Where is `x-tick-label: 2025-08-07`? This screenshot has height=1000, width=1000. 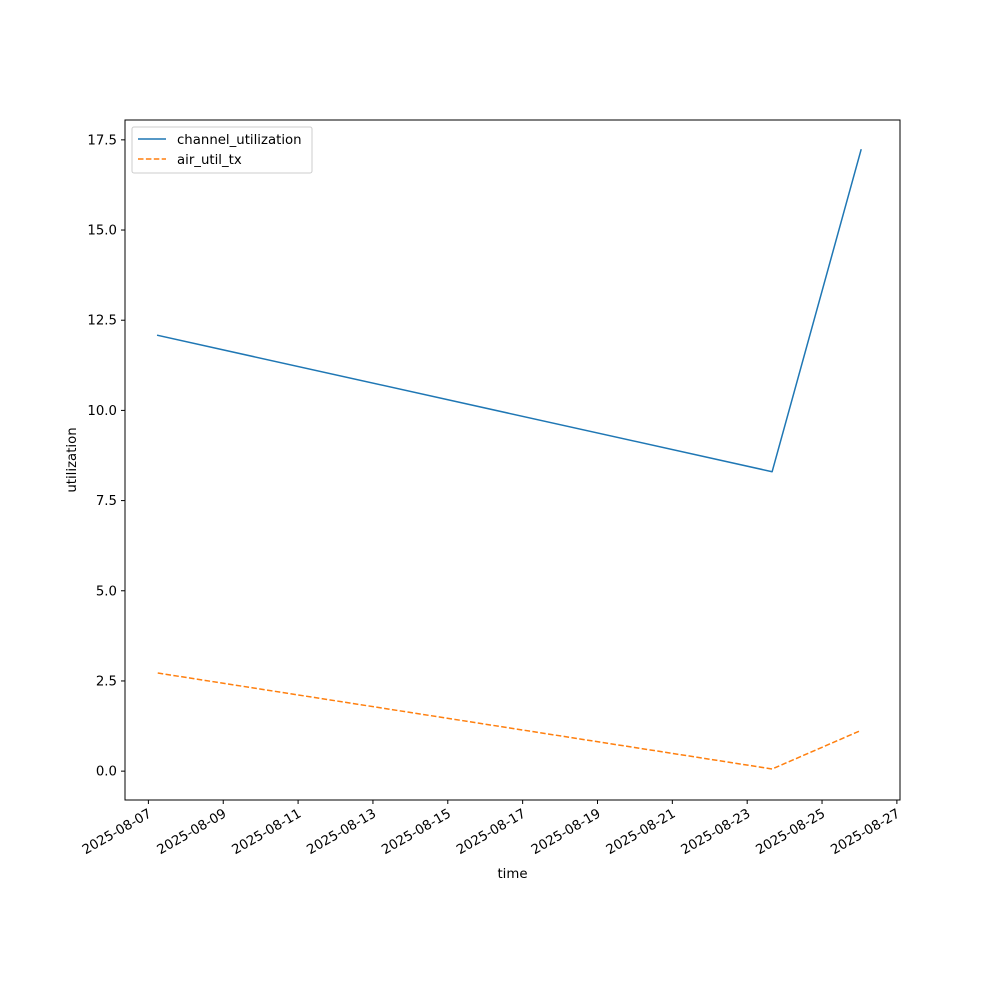
x-tick-label: 2025-08-07 is located at coordinates (117, 832).